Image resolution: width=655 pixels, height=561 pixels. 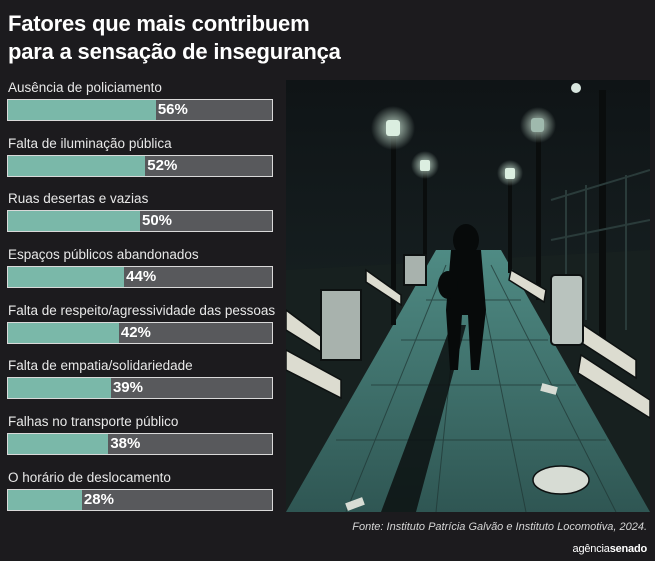 I want to click on logo-part-2: senado, so click(x=628, y=549).